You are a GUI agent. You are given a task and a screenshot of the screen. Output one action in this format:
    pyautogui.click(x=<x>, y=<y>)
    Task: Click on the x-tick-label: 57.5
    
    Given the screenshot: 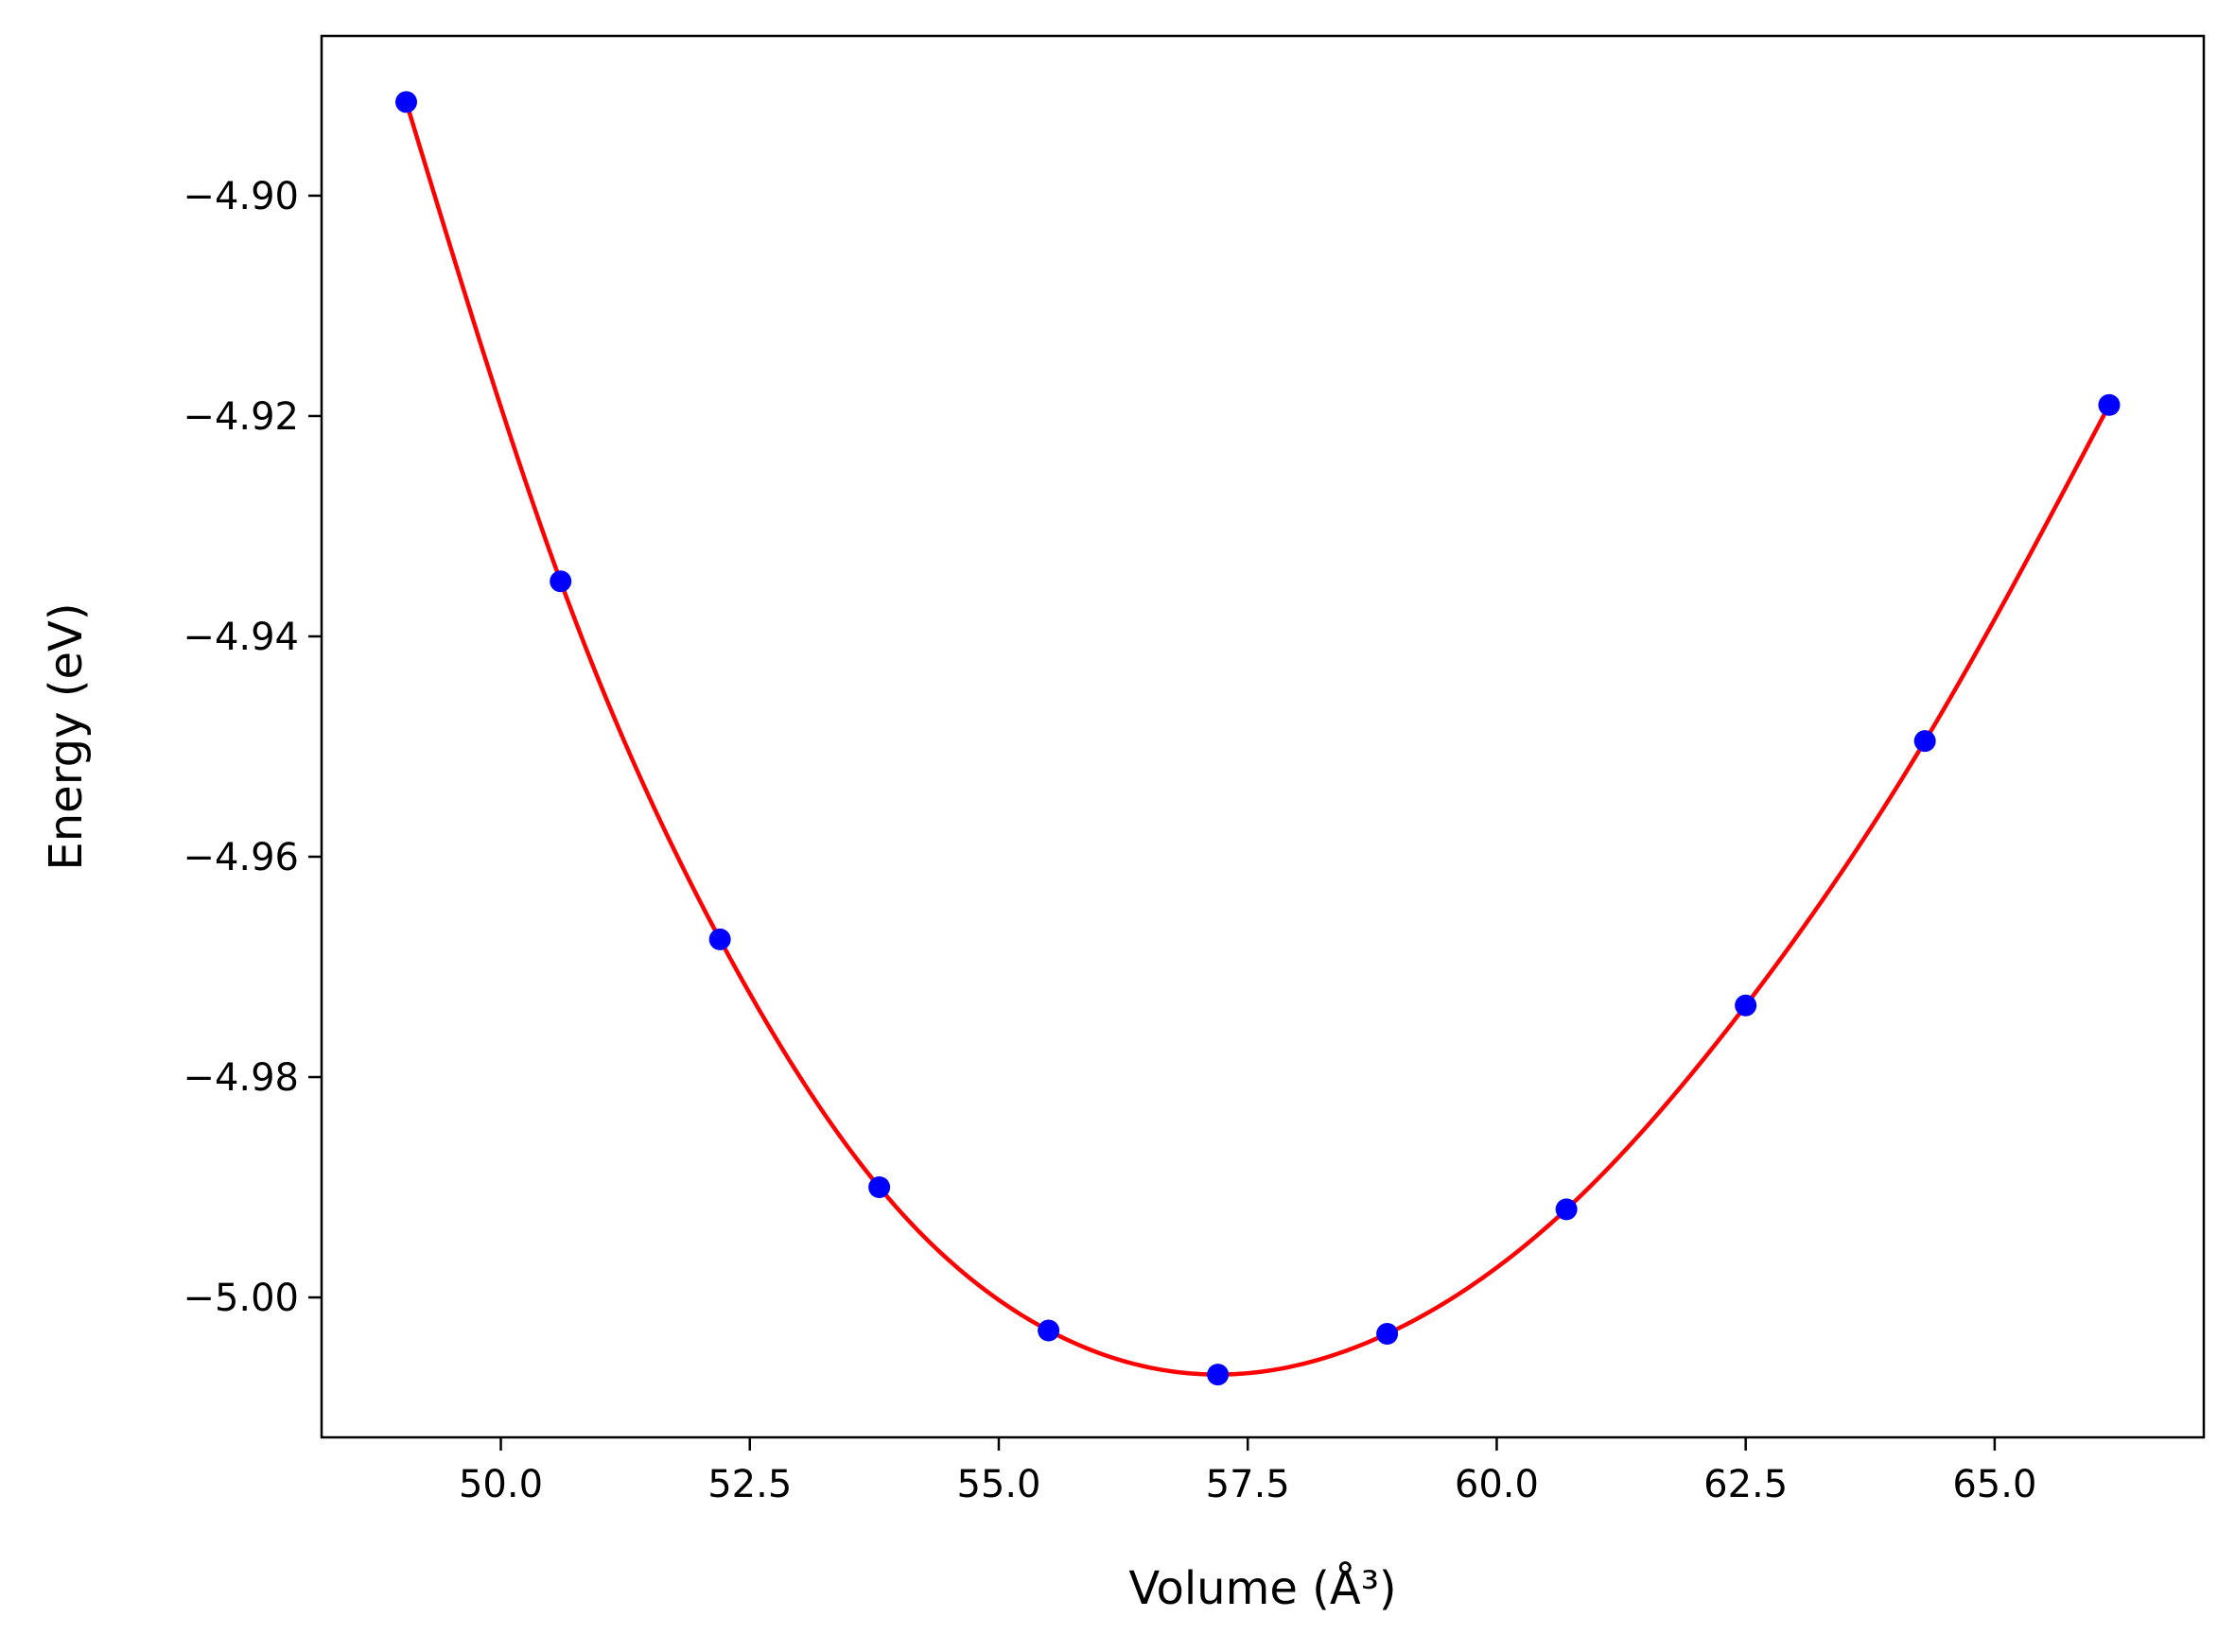 What is the action you would take?
    pyautogui.click(x=1248, y=1485)
    